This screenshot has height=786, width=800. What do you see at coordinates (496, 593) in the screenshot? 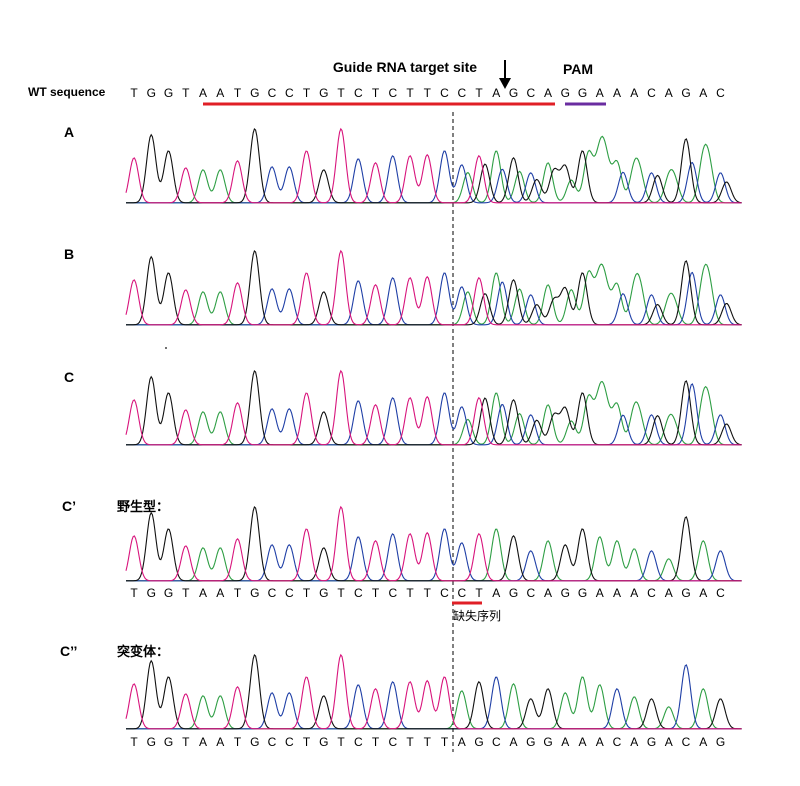
I see `wt-row-base-21: A` at bounding box center [496, 593].